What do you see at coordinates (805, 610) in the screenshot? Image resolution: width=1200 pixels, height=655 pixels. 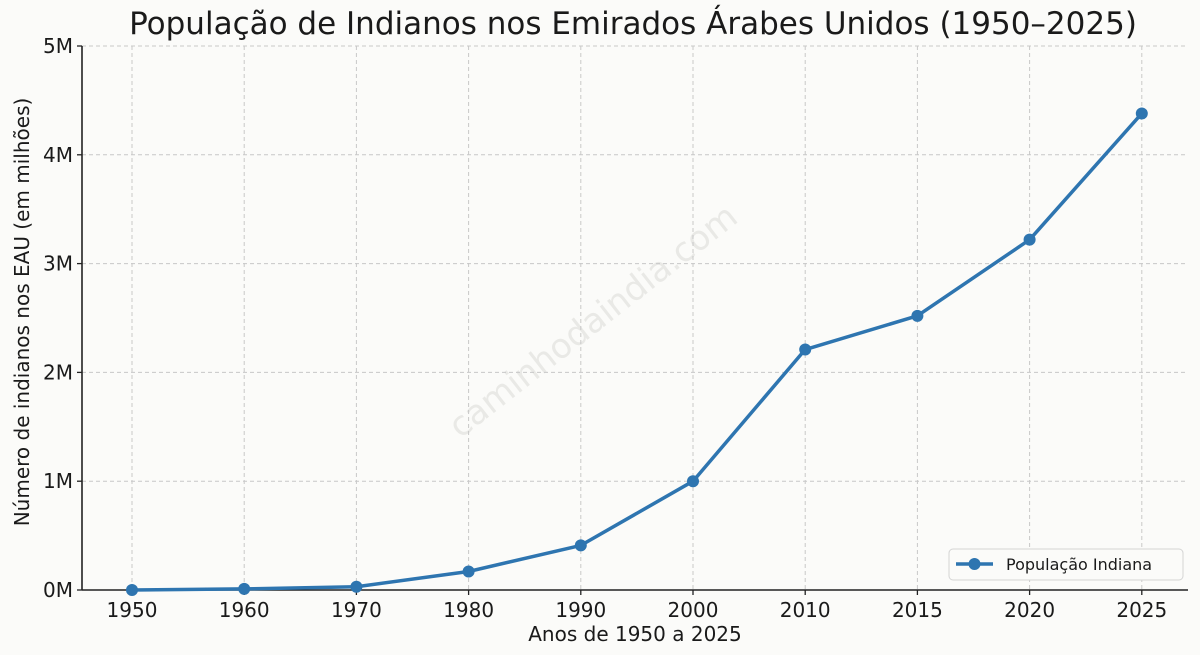 I see `x-tick-label: 2010` at bounding box center [805, 610].